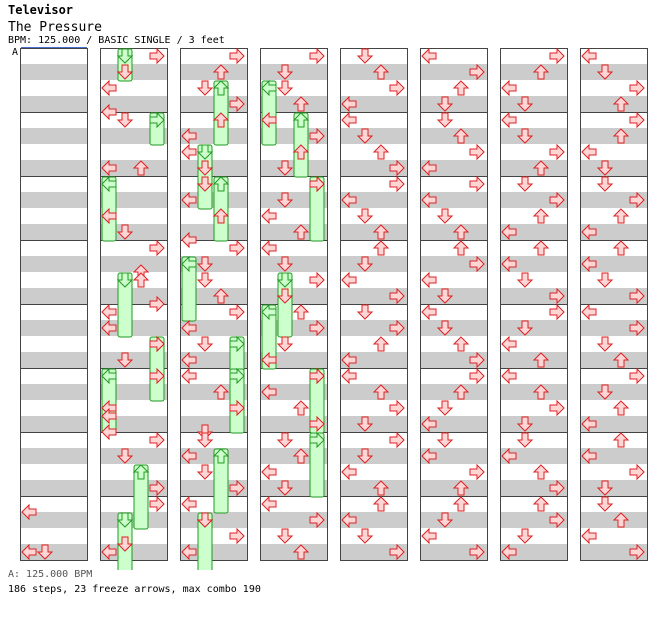 Image resolution: width=672 pixels, height=620 pixels. I want to click on bpm-marker: A, so click(15, 52).